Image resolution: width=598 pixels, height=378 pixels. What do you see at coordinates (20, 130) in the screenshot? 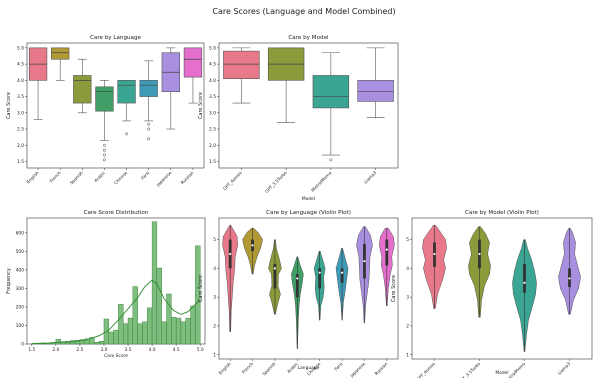
I see `y-tick-label: 2.5` at bounding box center [20, 130].